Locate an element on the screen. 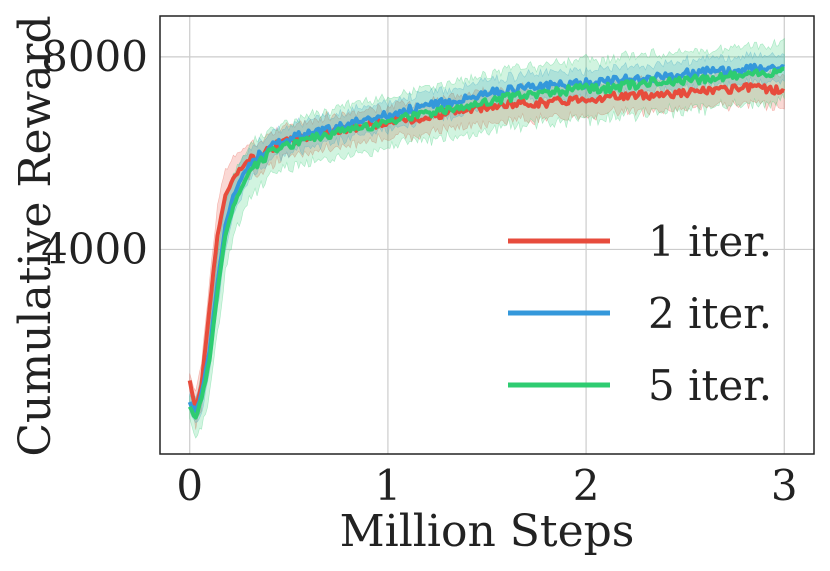 This screenshot has height=571, width=830. x-ticks: 0 1 2 3 is located at coordinates (486, 485).